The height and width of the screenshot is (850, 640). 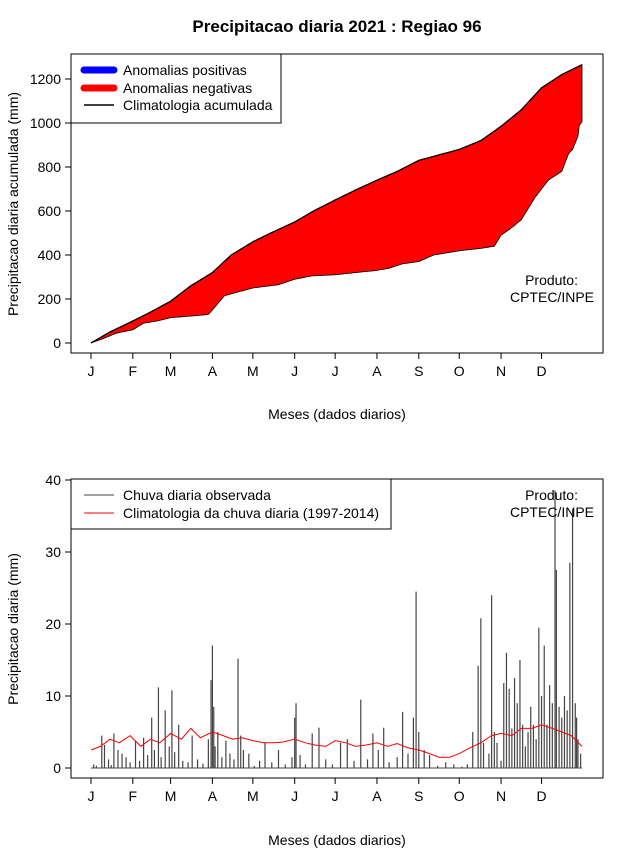 I want to click on cumulative-x-tick-label: D, so click(x=541, y=371).